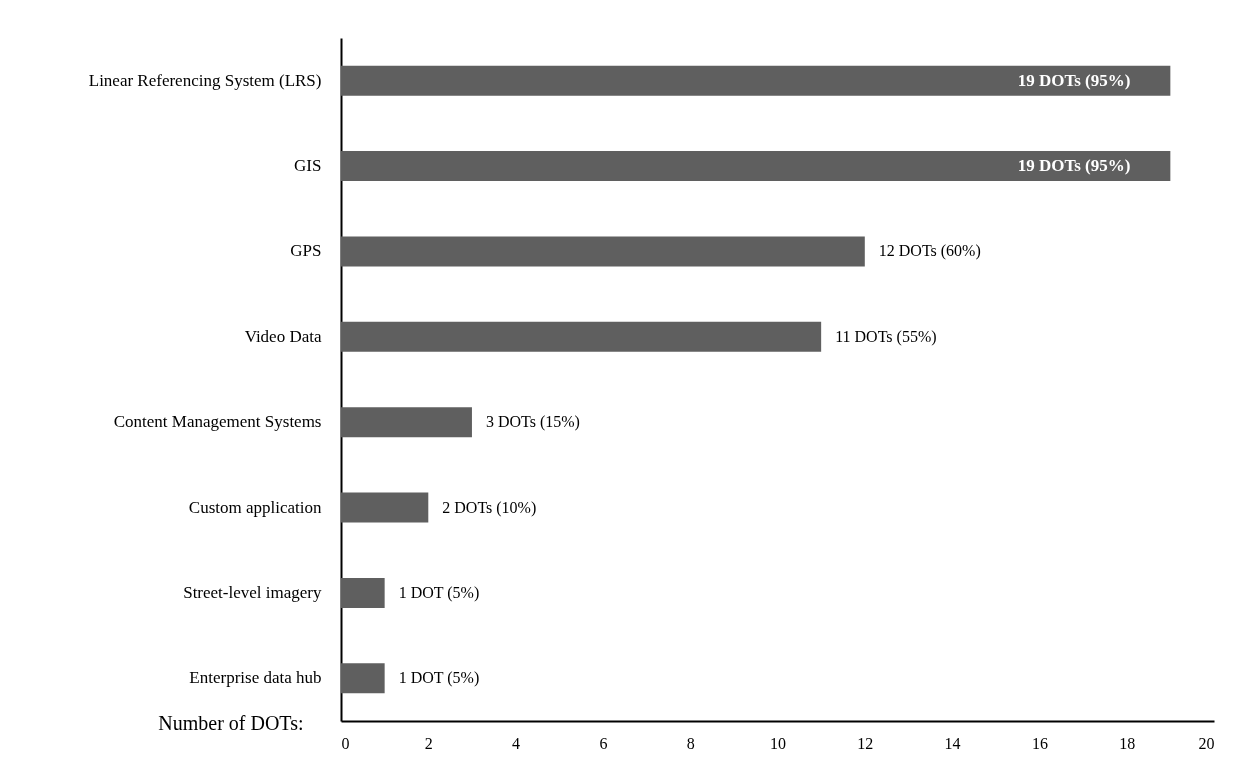  I want to click on y-tick-label: Custom application, so click(255, 507).